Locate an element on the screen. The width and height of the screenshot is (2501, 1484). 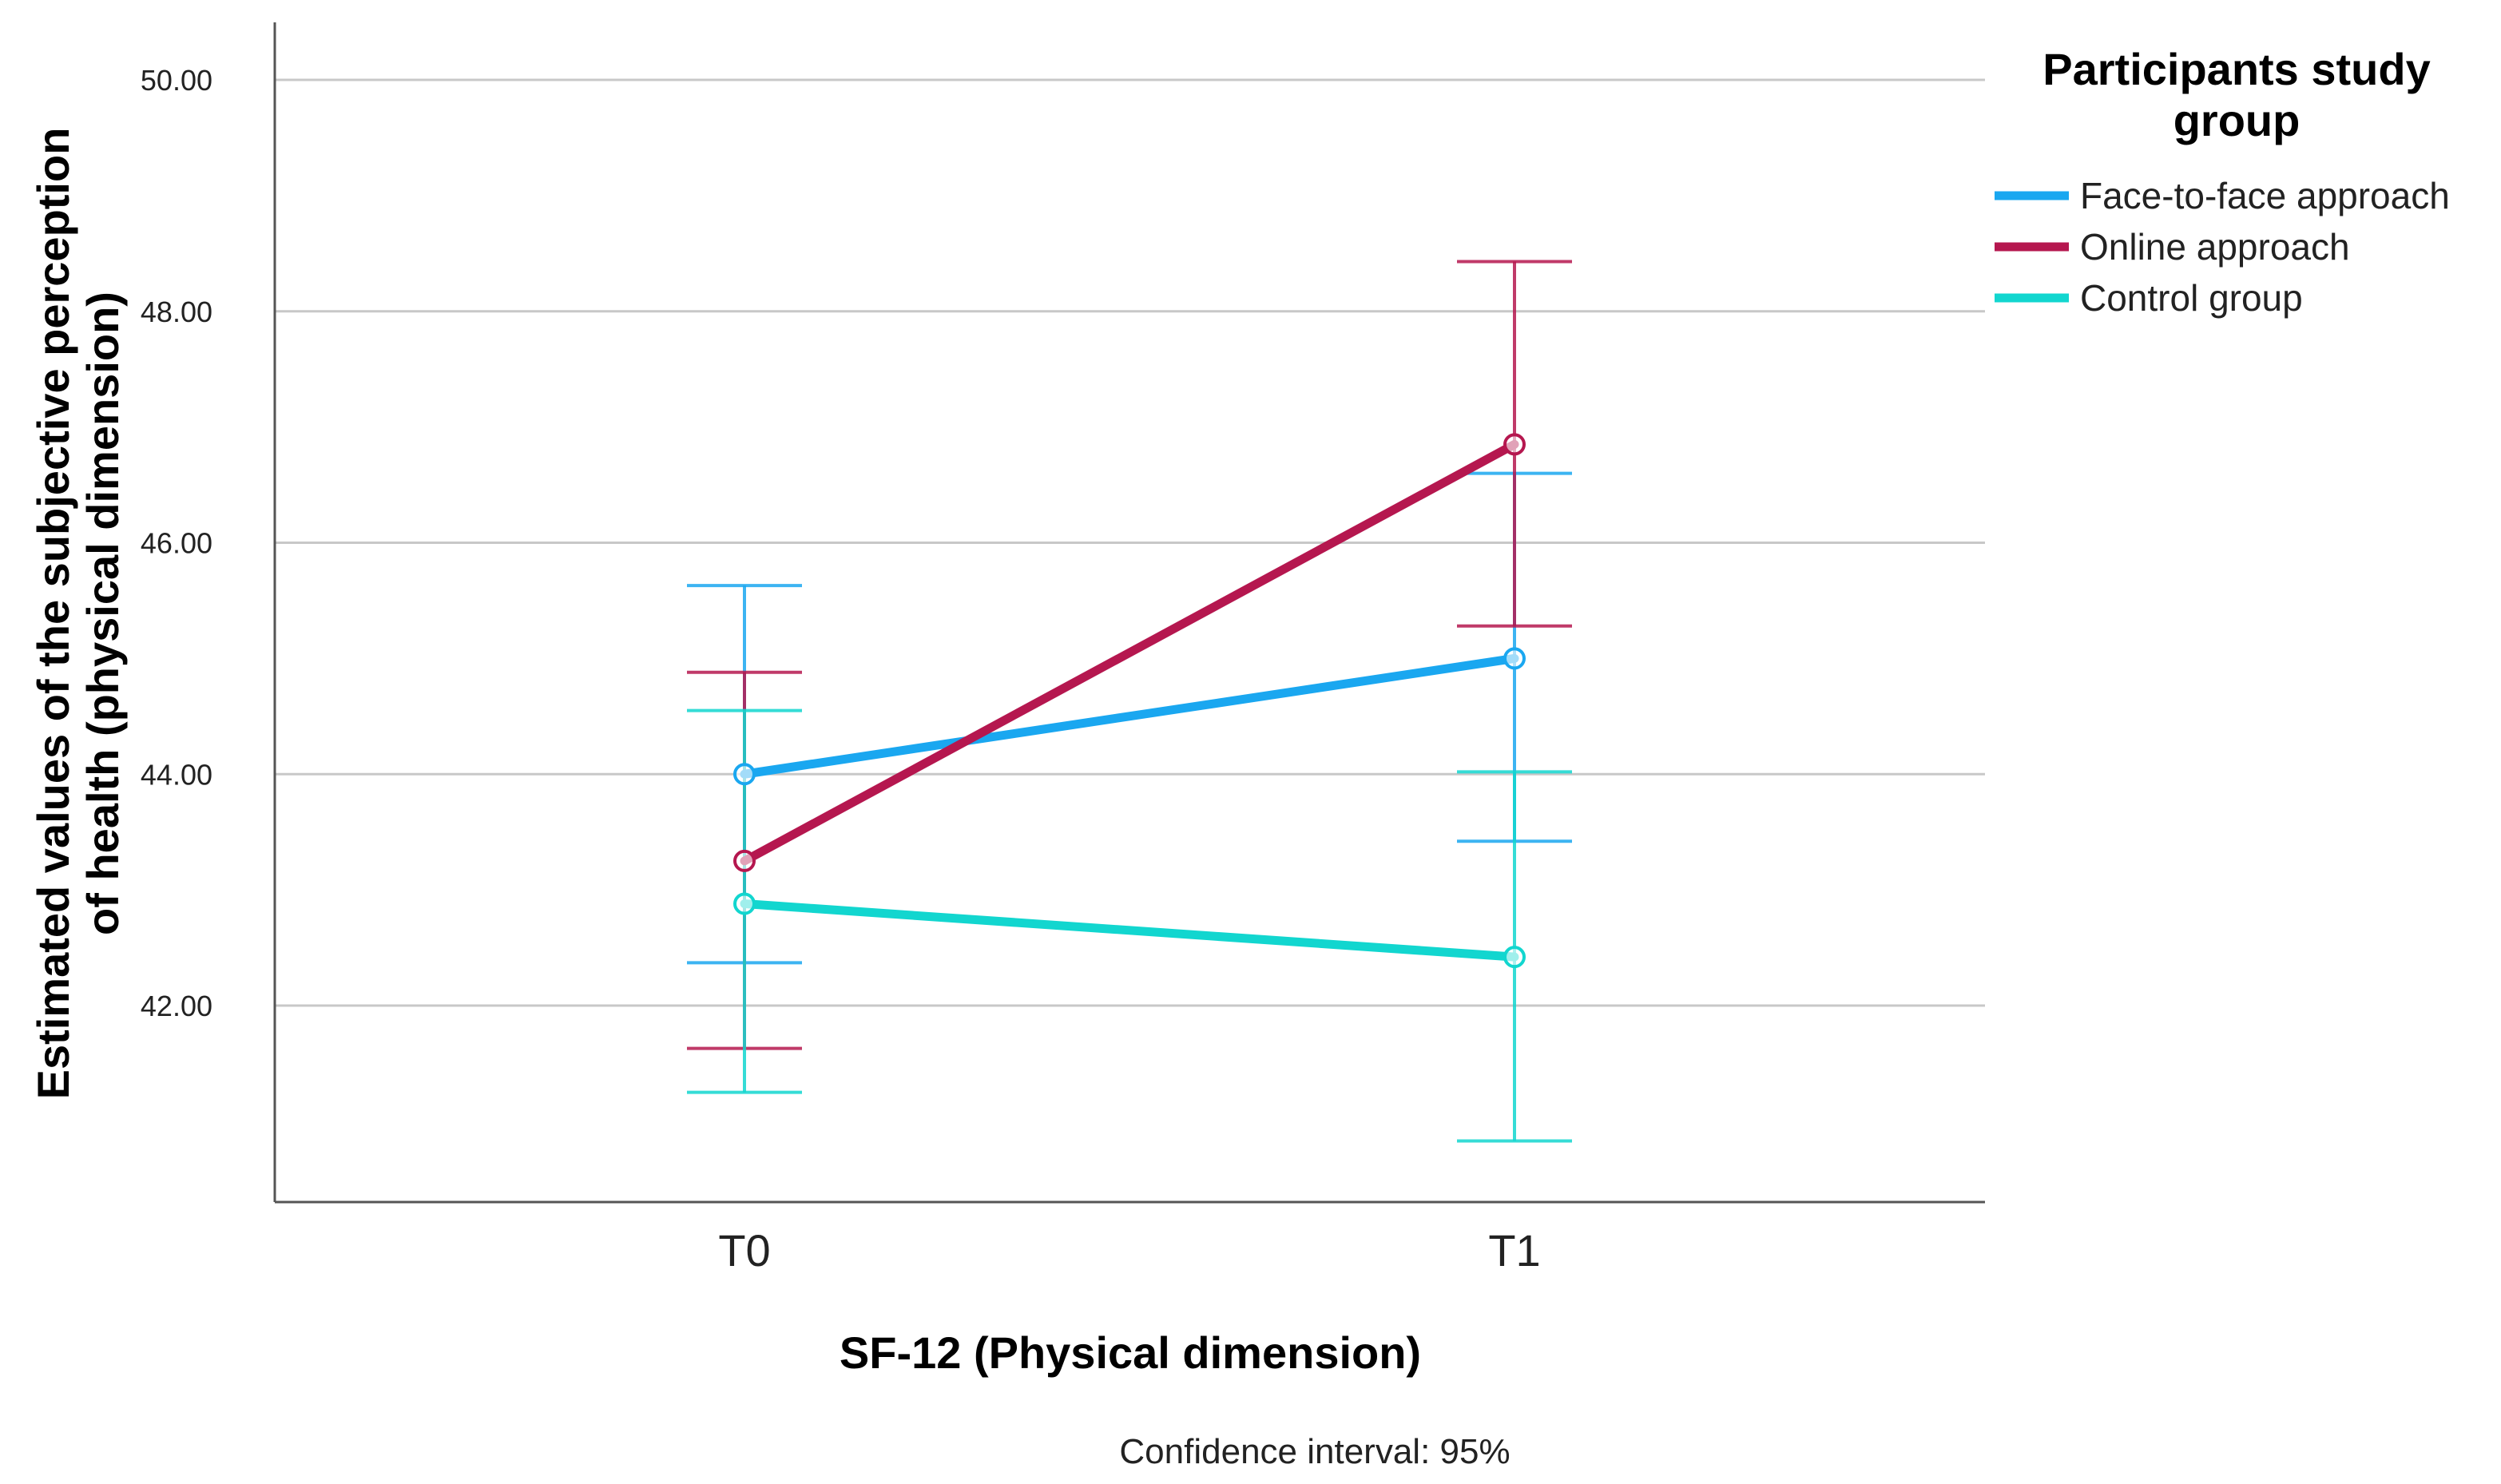
legend-title: Participants study group is located at coordinates (2236, 94).